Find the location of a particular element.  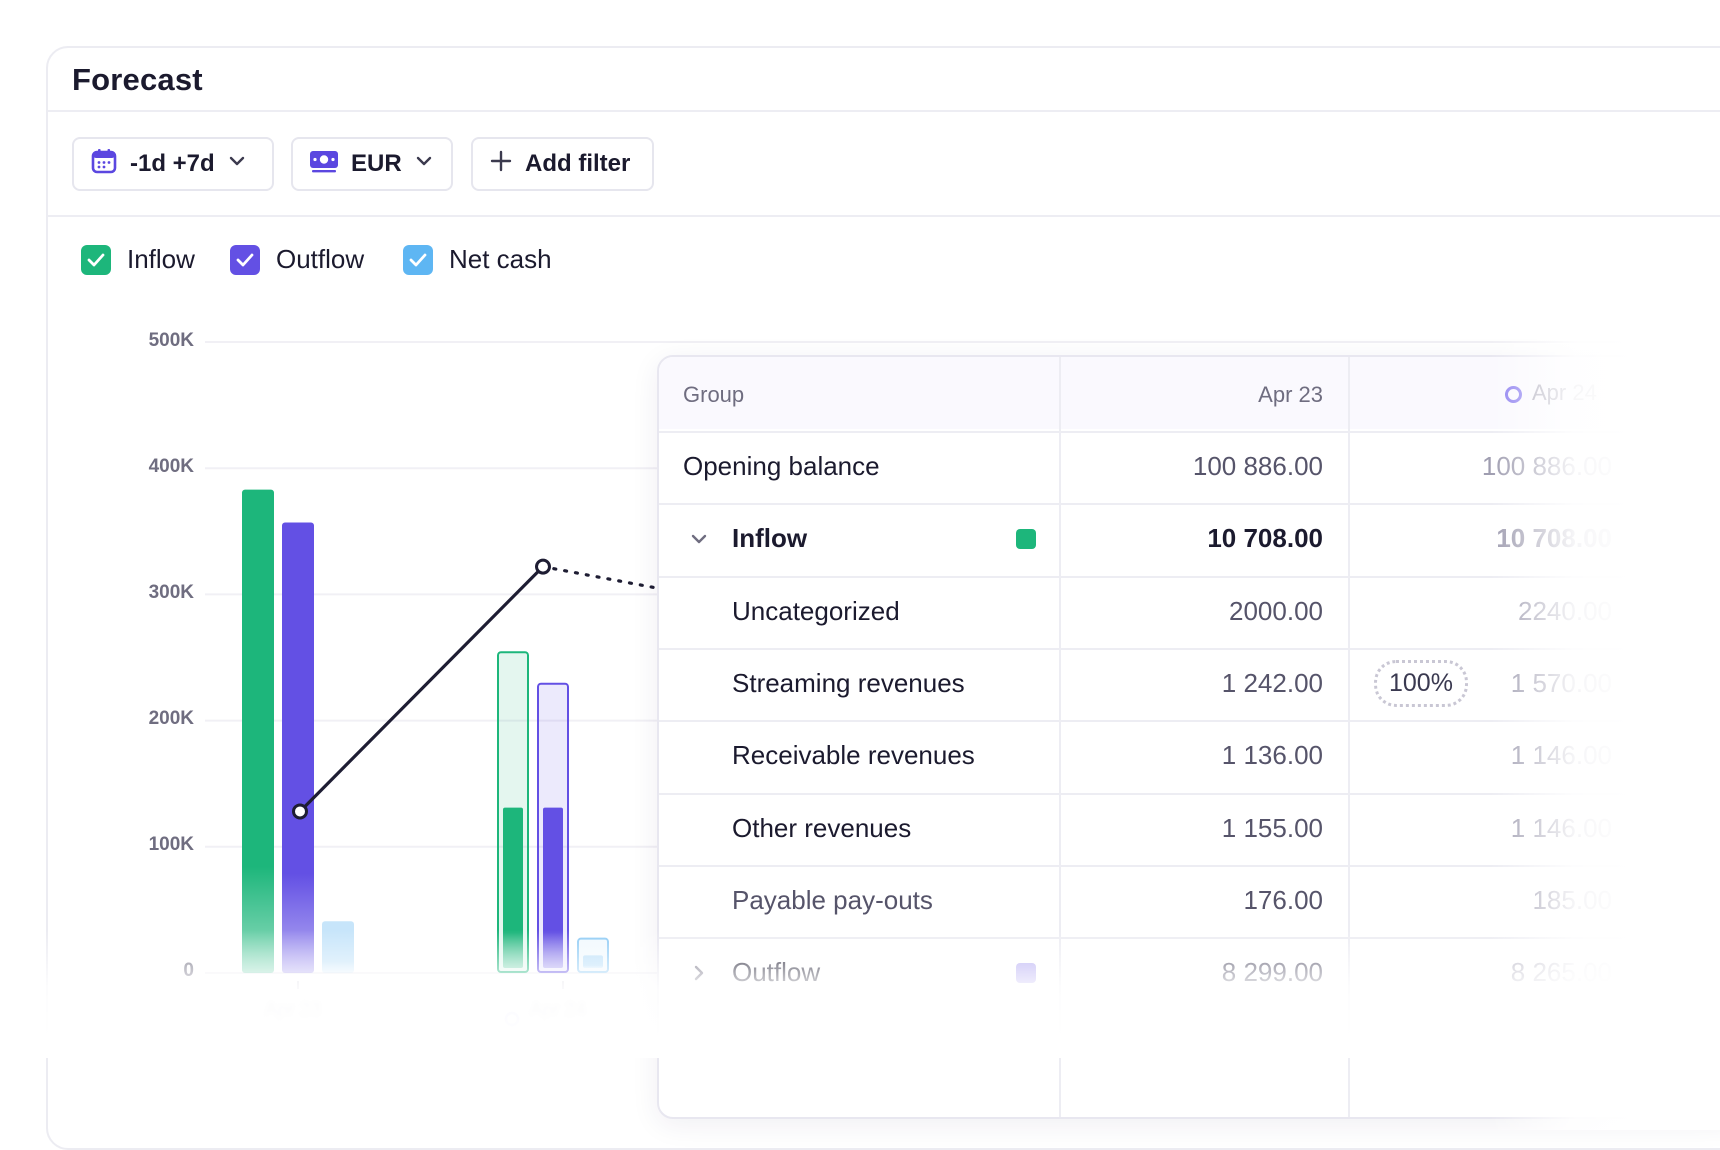

net-cash-line is located at coordinates (421, 689).